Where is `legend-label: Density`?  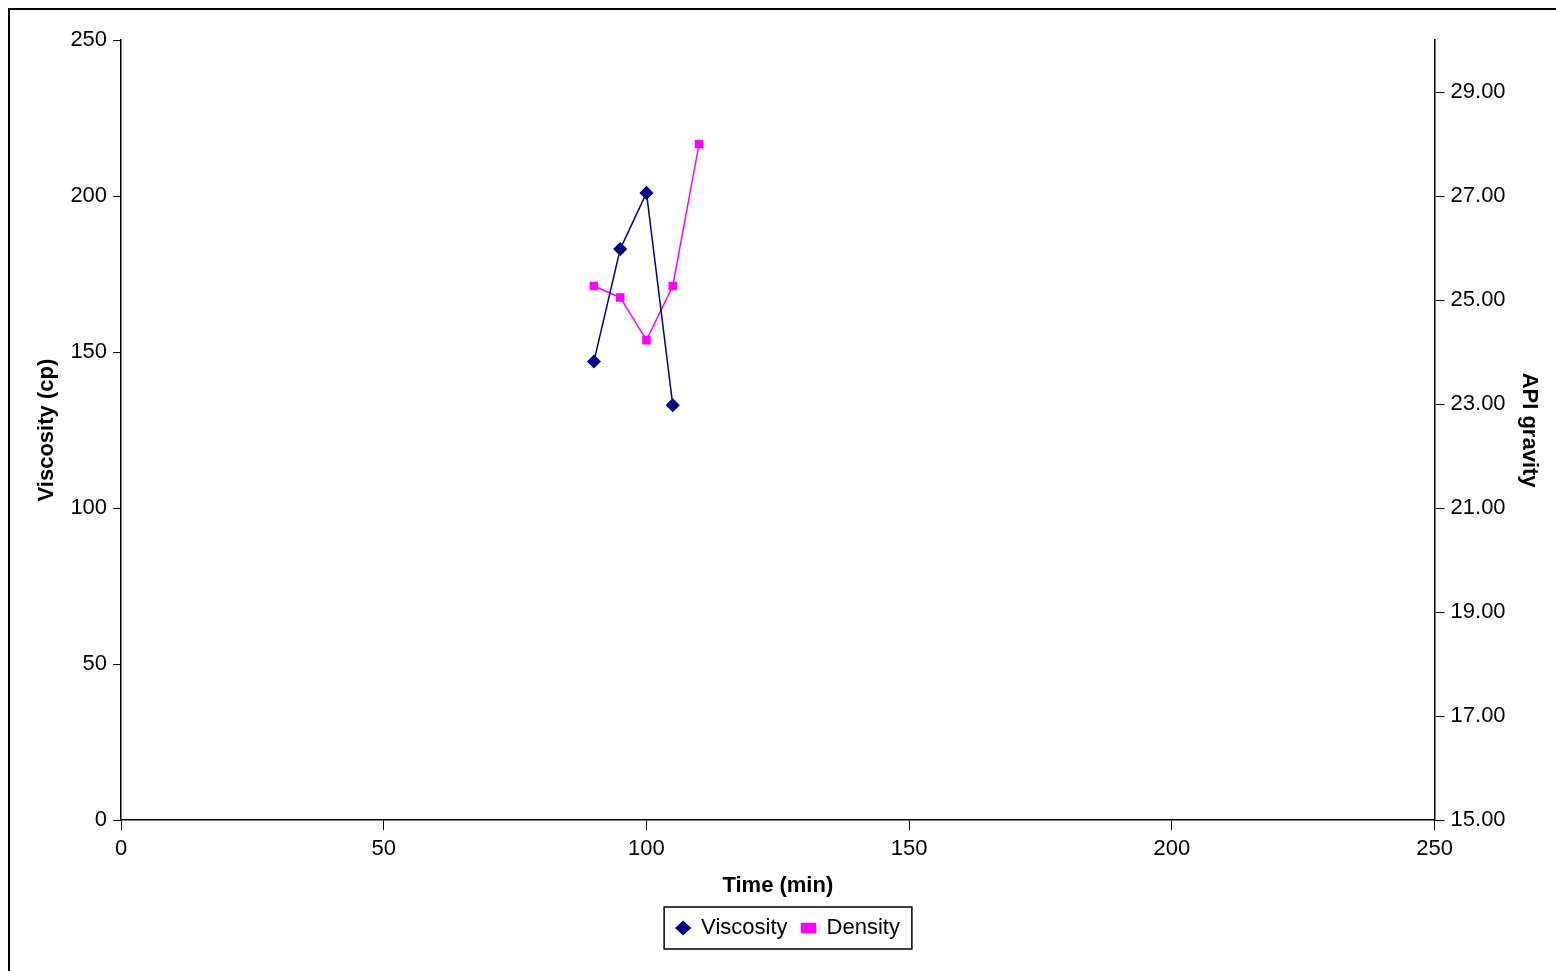 legend-label: Density is located at coordinates (863, 927).